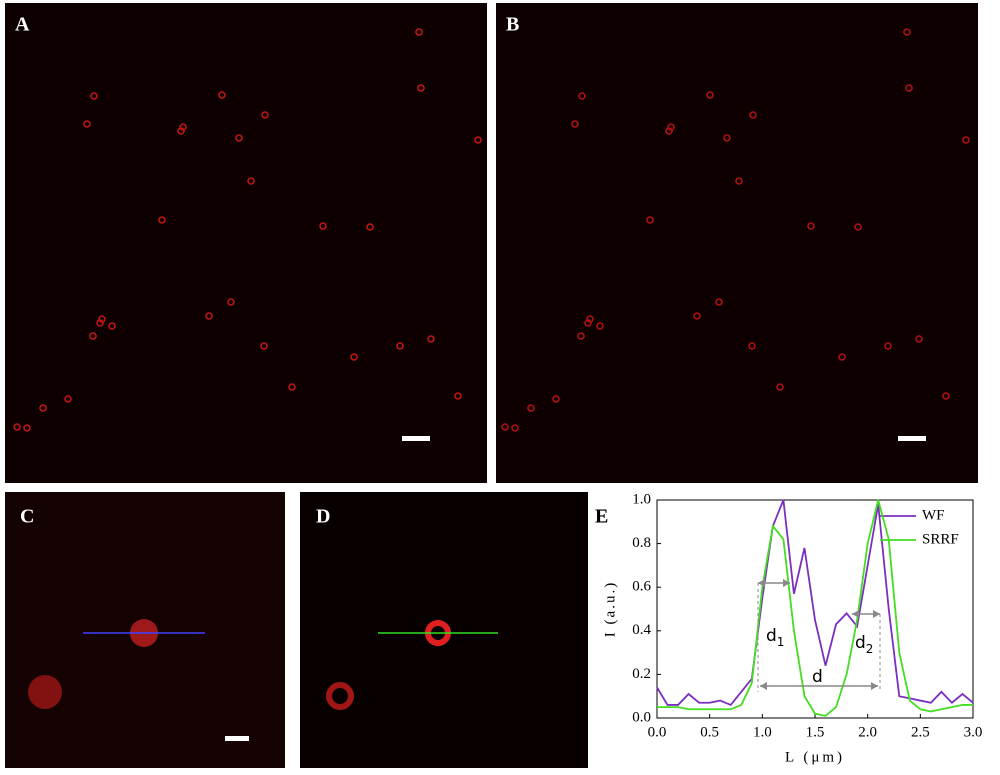  What do you see at coordinates (867, 732) in the screenshot?
I see `x-tick-label: 2.0` at bounding box center [867, 732].